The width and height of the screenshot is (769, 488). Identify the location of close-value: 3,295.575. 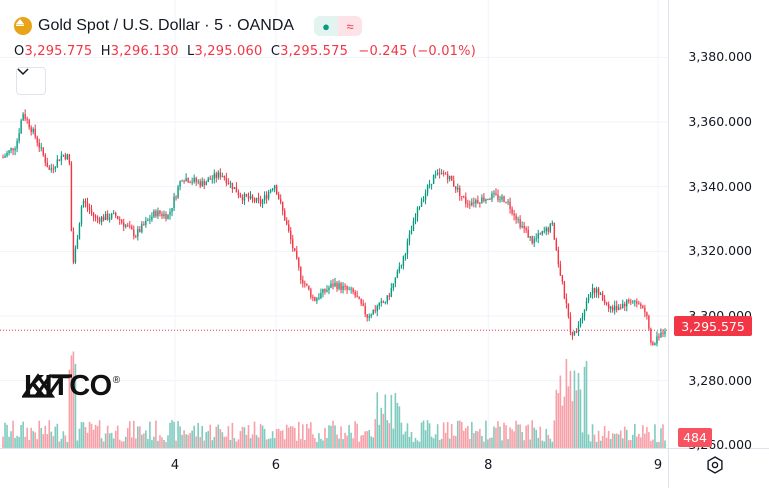
(314, 51).